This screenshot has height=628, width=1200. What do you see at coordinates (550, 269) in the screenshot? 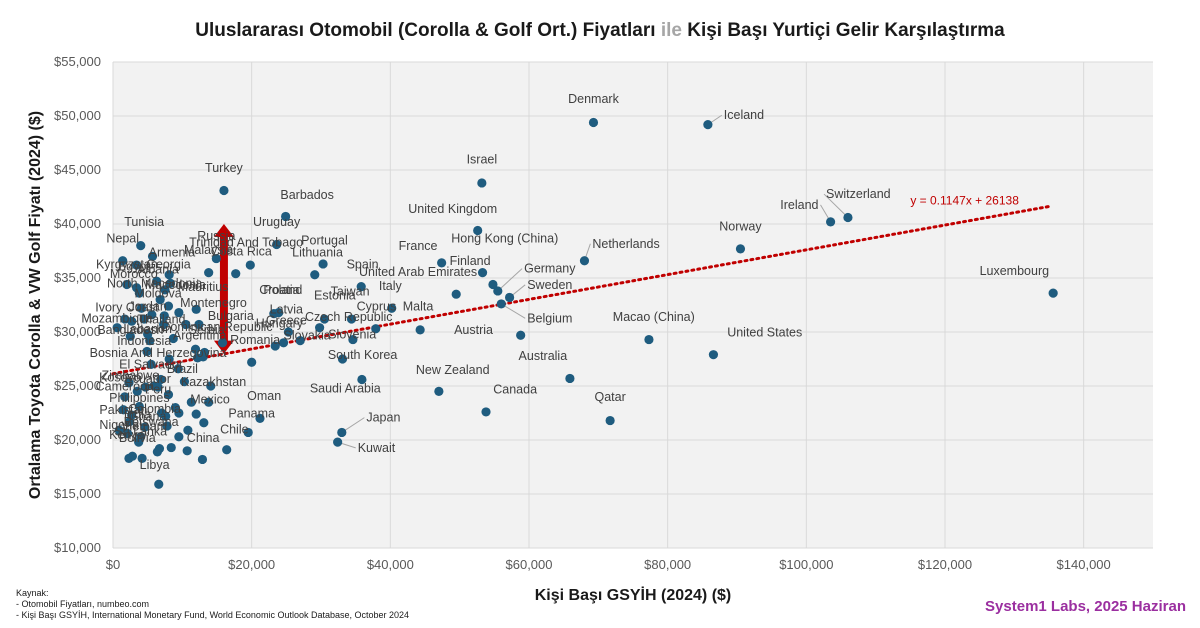
I see `point-label: Germany` at bounding box center [550, 269].